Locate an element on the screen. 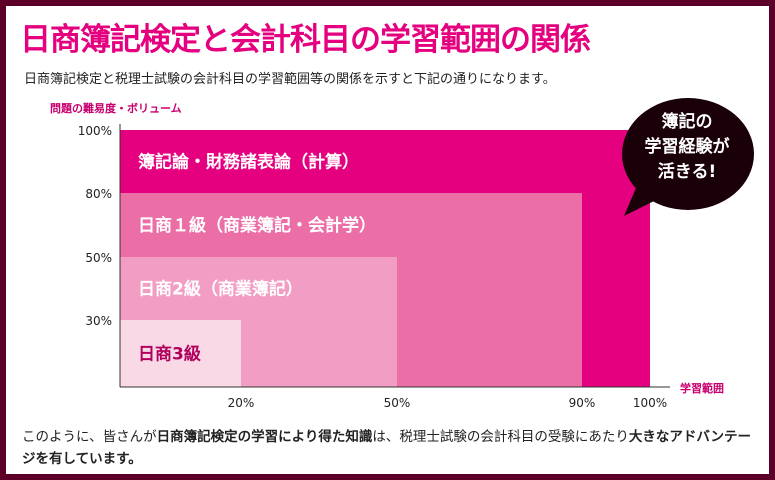 Image resolution: width=775 pixels, height=480 pixels. x-tick-label: 90% is located at coordinates (582, 403).